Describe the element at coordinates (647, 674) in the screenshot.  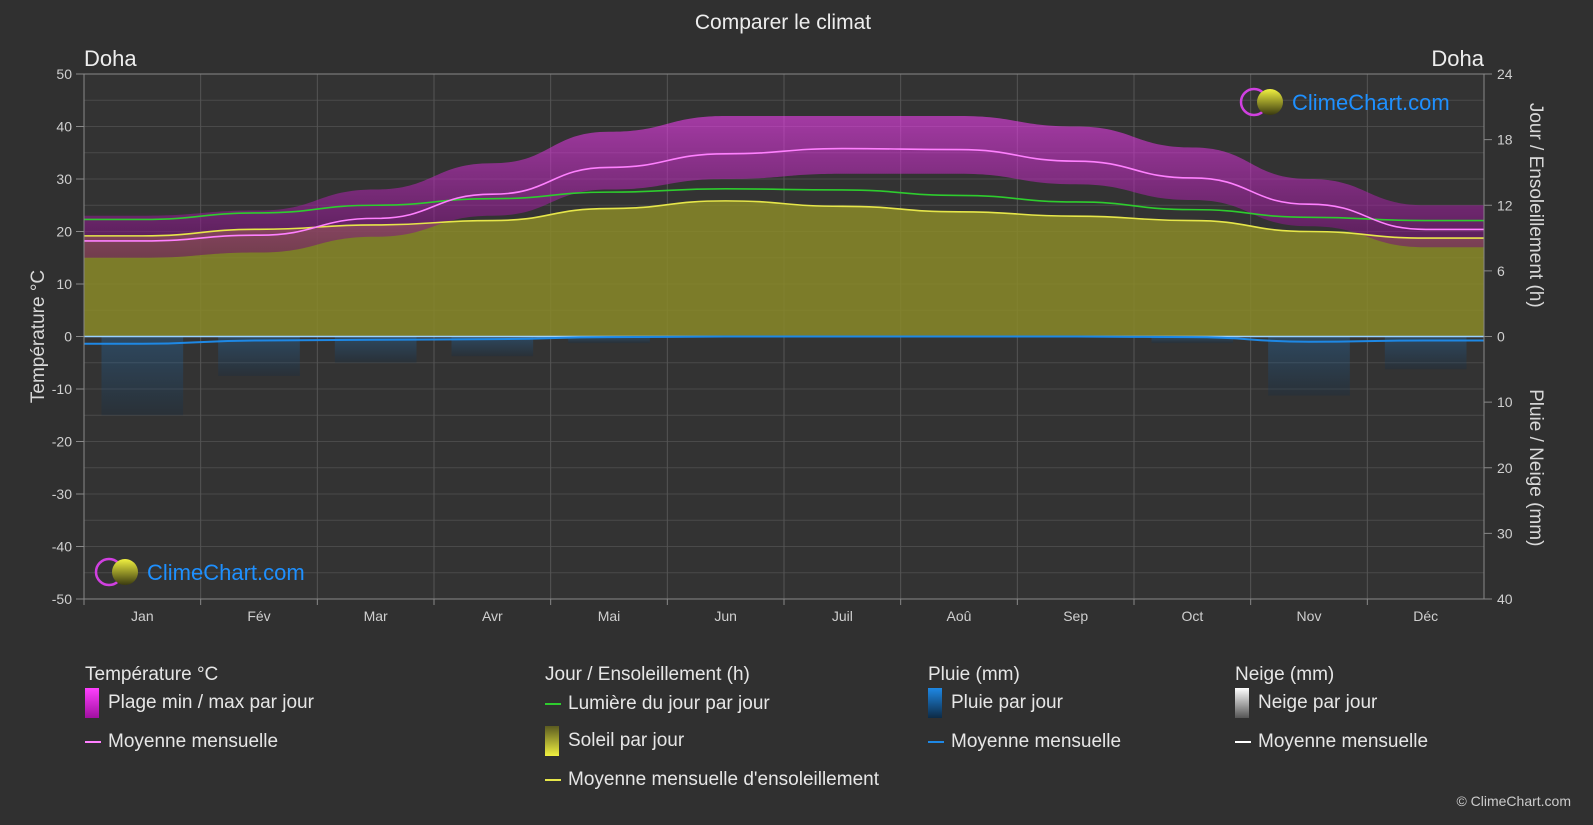
I see `legend-title-sunshine: Jour / Ensoleillement (h)` at that location.